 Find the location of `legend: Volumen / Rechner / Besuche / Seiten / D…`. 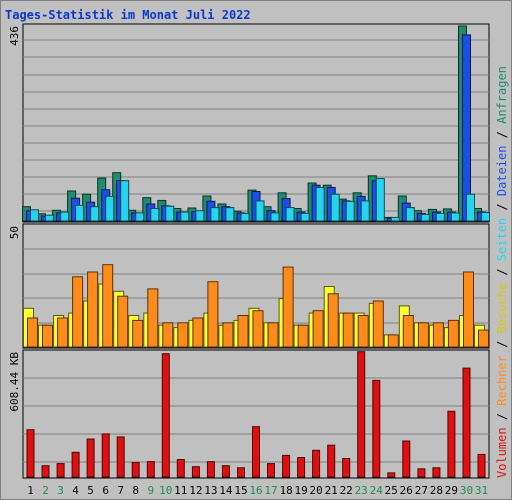

legend: Volumen / Rechner / Besuche / Seiten / D… is located at coordinates (502, 272).